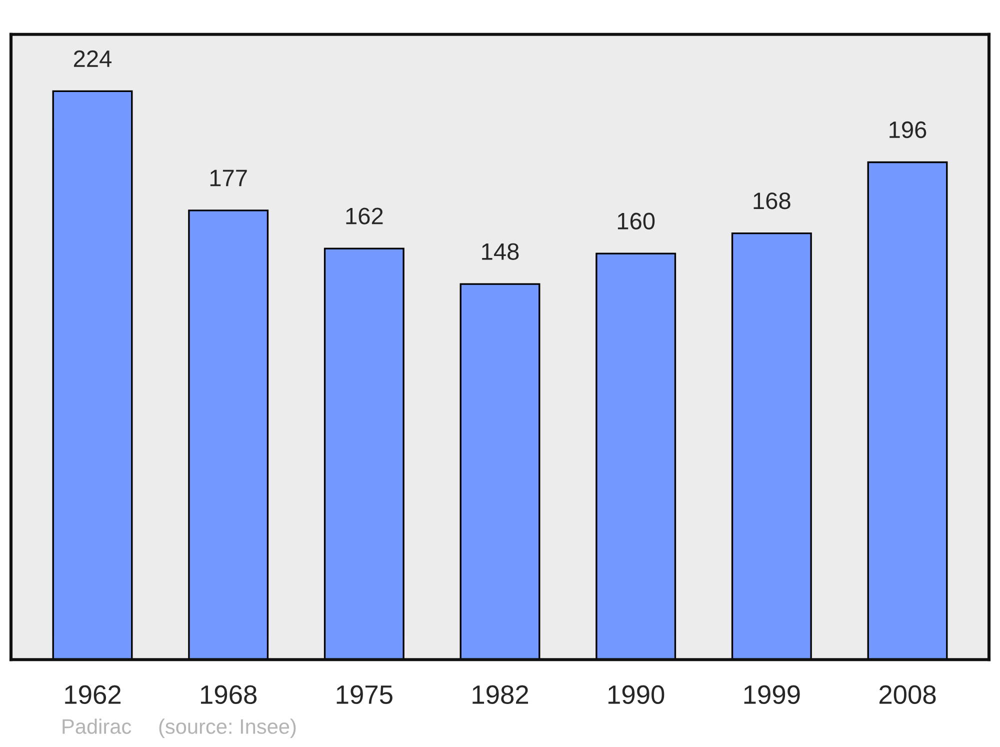  What do you see at coordinates (907, 694) in the screenshot?
I see `x-tick-label: 2008` at bounding box center [907, 694].